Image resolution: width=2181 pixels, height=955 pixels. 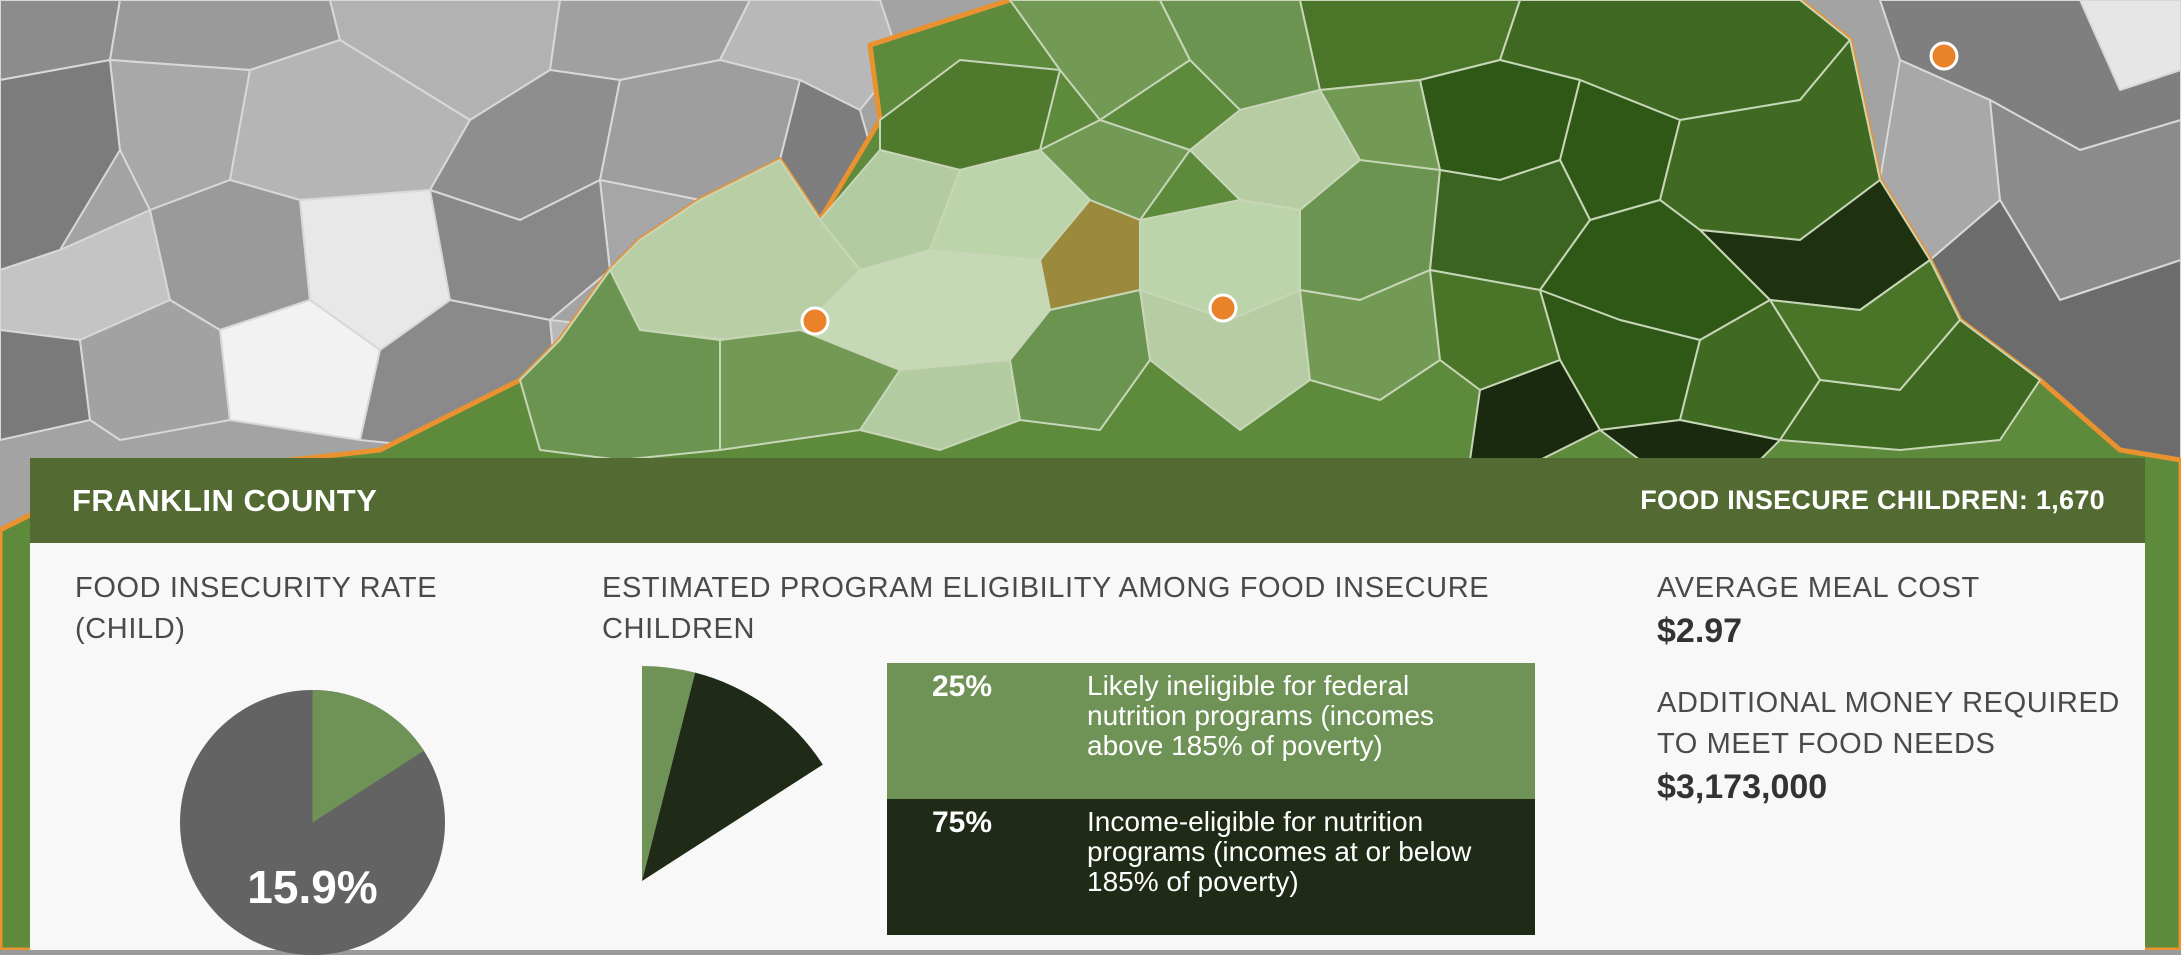 What do you see at coordinates (225, 500) in the screenshot?
I see `county-name: FRANKLIN COUNTY` at bounding box center [225, 500].